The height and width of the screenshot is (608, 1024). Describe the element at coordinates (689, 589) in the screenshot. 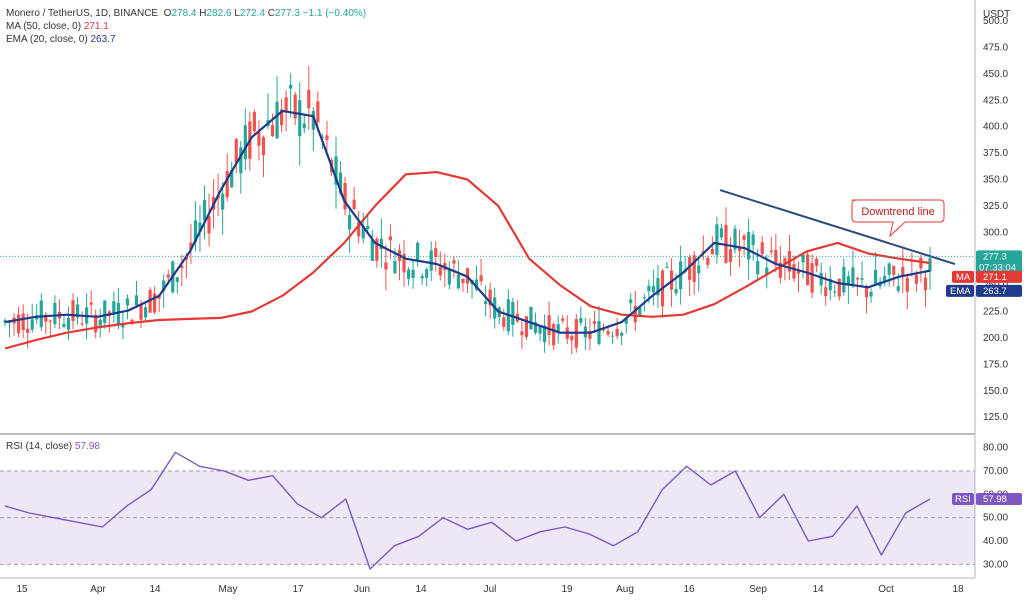

I see `date-tick-label: 16` at that location.